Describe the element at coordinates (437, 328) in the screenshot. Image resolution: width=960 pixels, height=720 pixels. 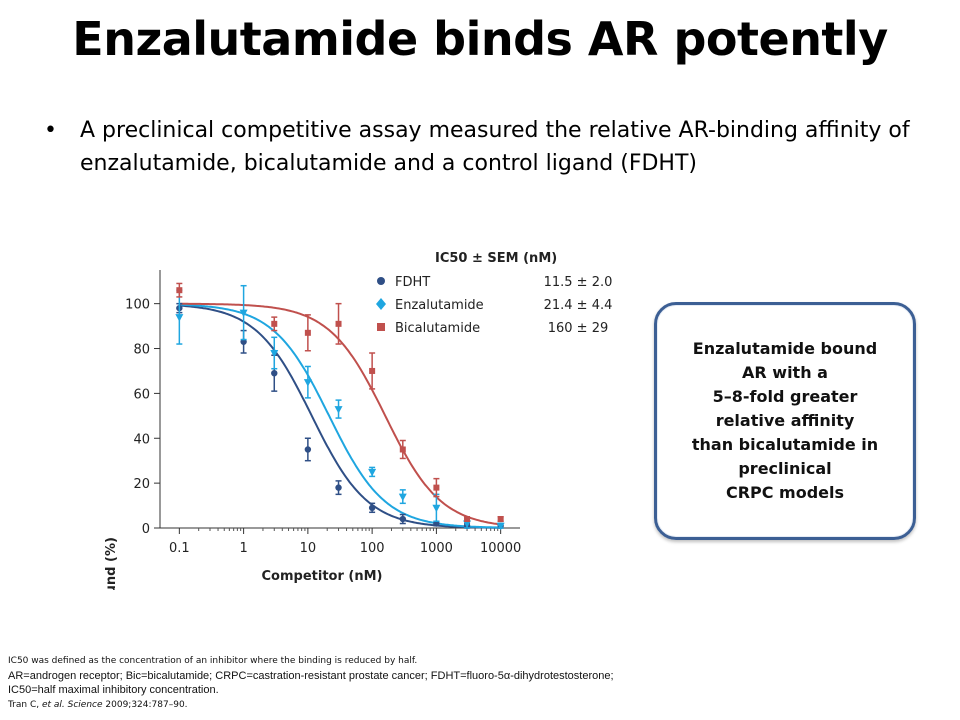
I see `legend-label-bicalutamide: Bicalutamide` at that location.